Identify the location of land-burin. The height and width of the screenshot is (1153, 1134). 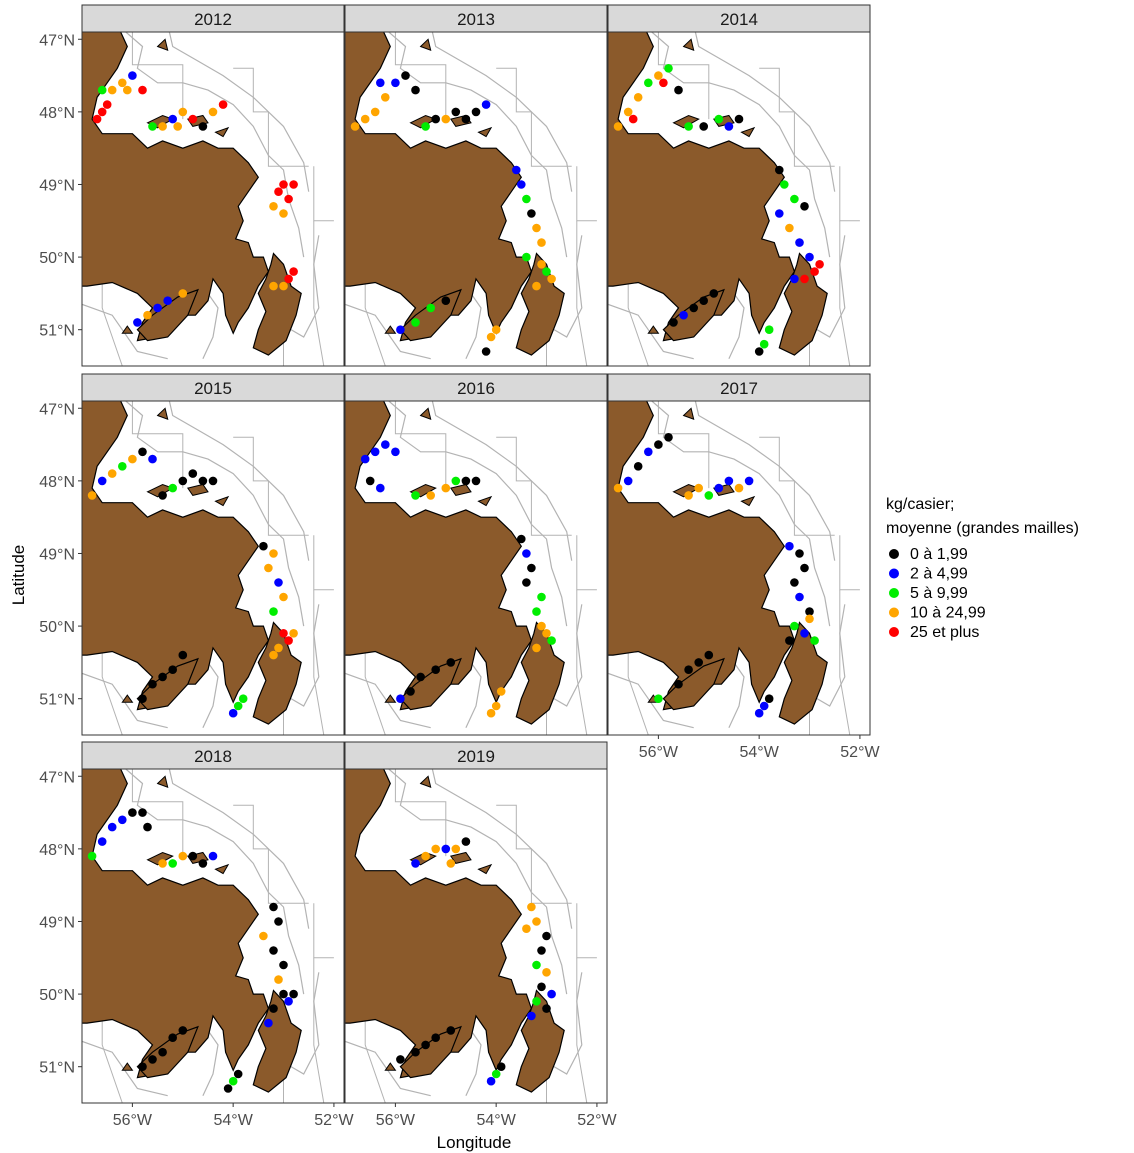
(430, 1052).